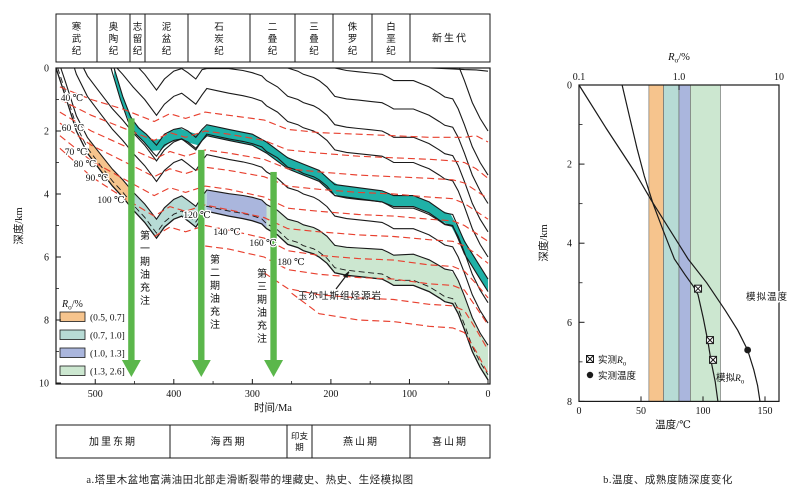  Describe the element at coordinates (703, 411) in the screenshot. I see `temp-tick-label: 100` at that location.